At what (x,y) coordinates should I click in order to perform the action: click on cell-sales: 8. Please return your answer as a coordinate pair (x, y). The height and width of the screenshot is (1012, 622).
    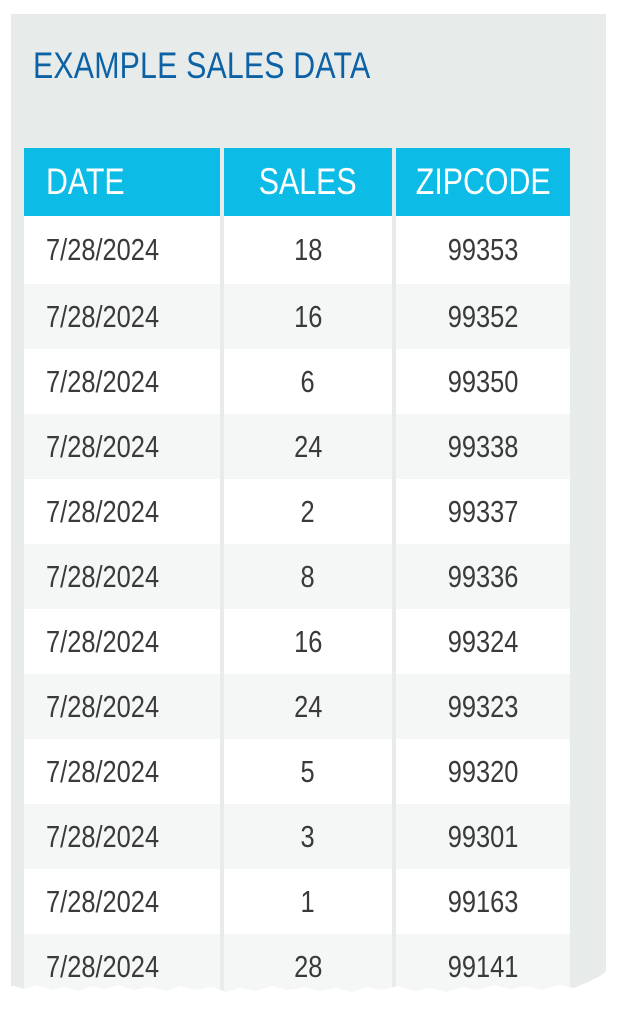
    Looking at the image, I should click on (308, 576).